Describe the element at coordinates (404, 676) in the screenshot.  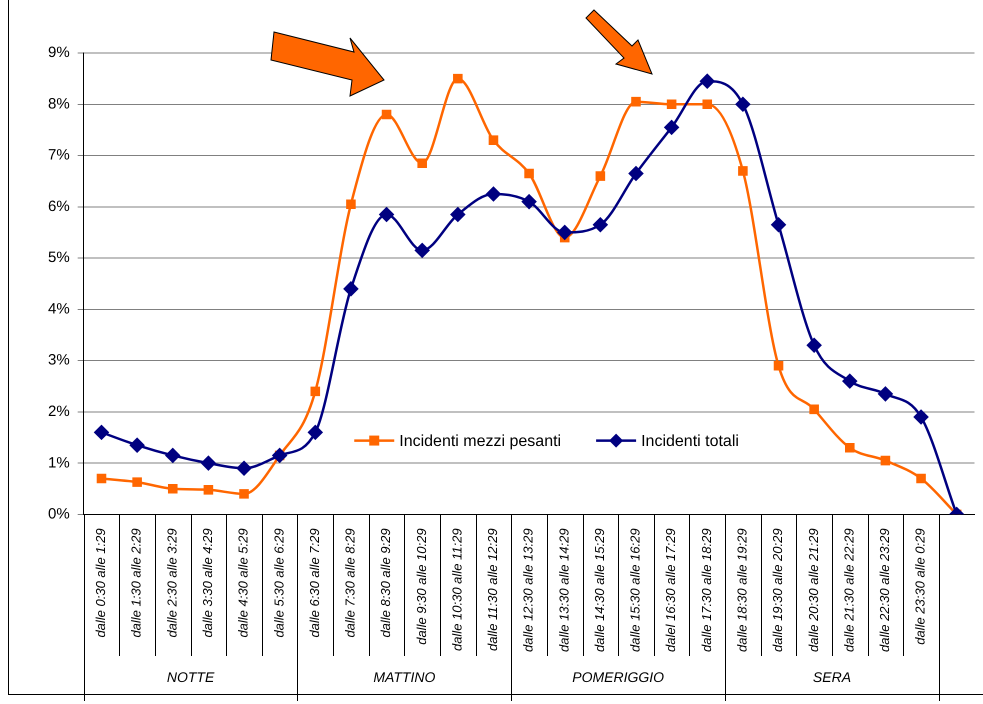
I see `text: MATTINO` at that location.